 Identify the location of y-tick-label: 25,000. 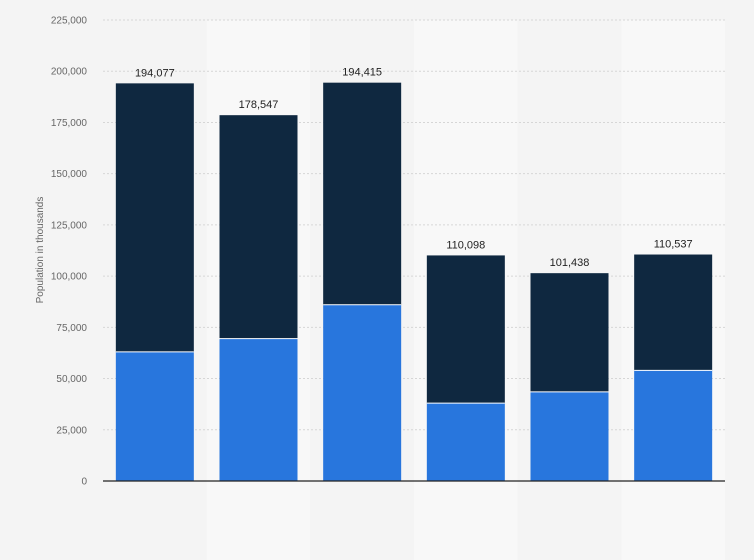
(71, 430).